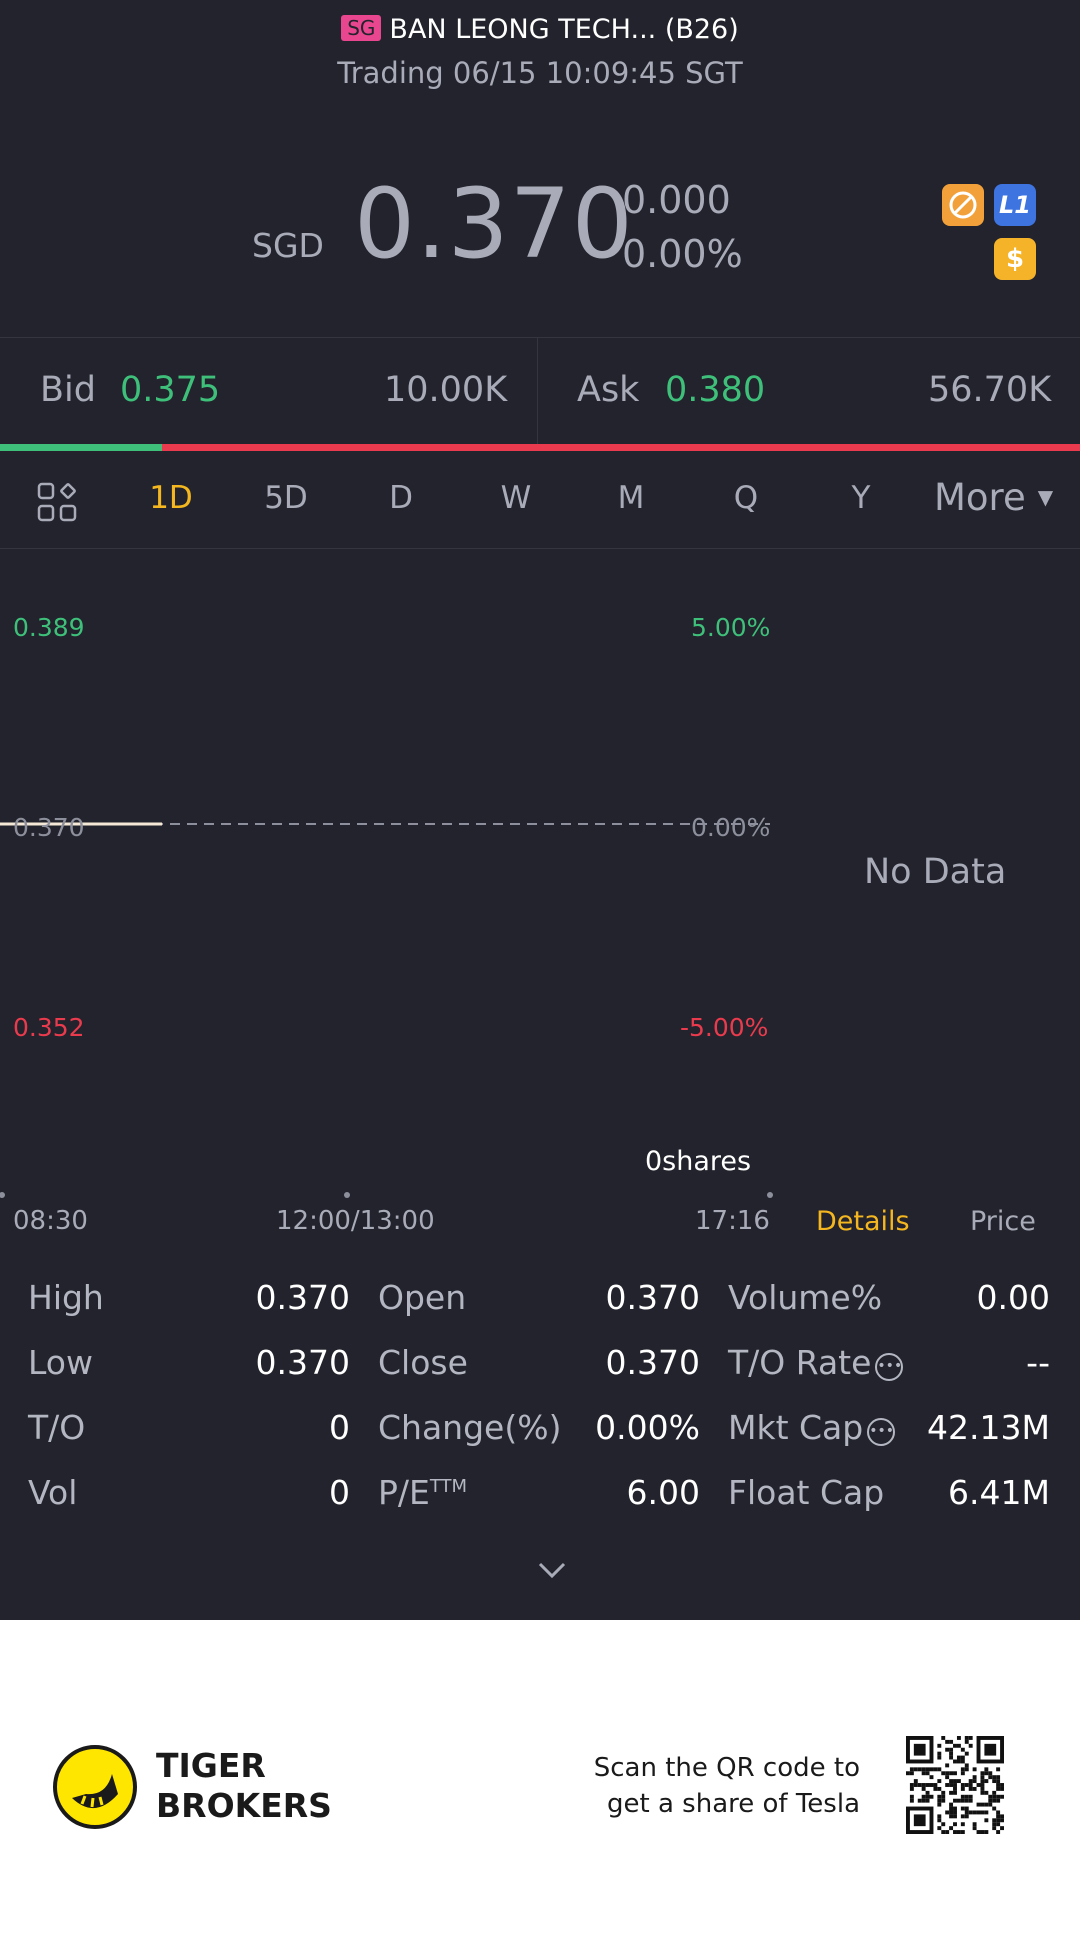 The width and height of the screenshot is (1080, 1950). What do you see at coordinates (494, 224) in the screenshot?
I see `last-price: 0.370` at bounding box center [494, 224].